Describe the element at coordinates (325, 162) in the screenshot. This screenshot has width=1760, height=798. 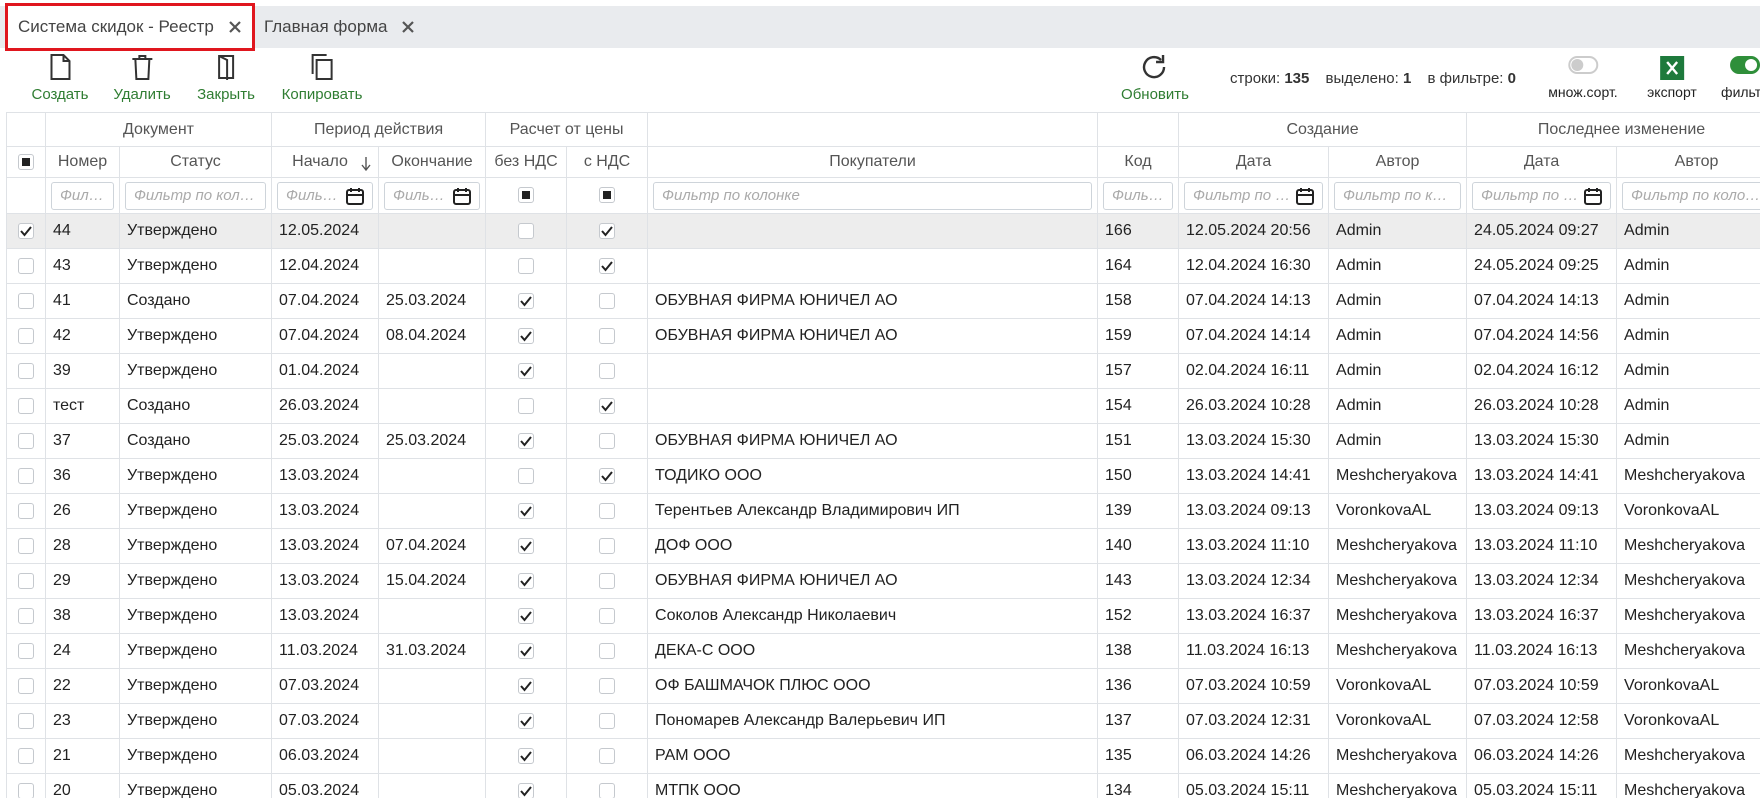
I see `column-header: Начало` at that location.